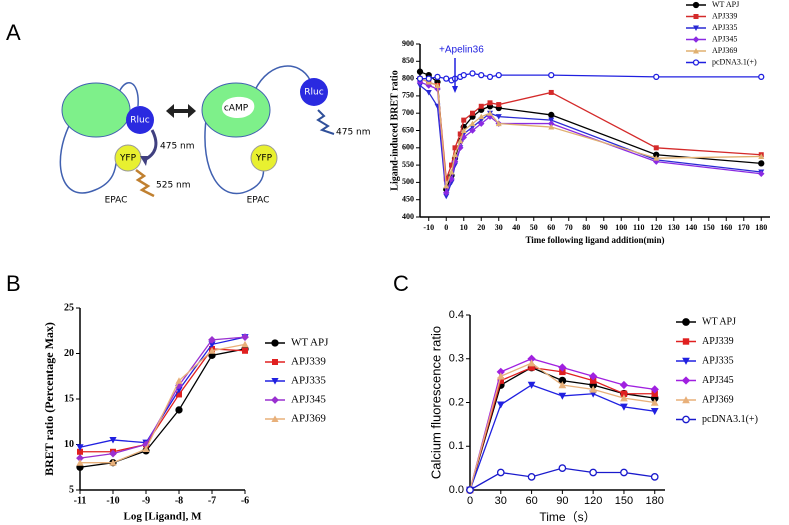 Image resolution: width=789 pixels, height=525 pixels. I want to click on x-tick-label: 70, so click(569, 227).